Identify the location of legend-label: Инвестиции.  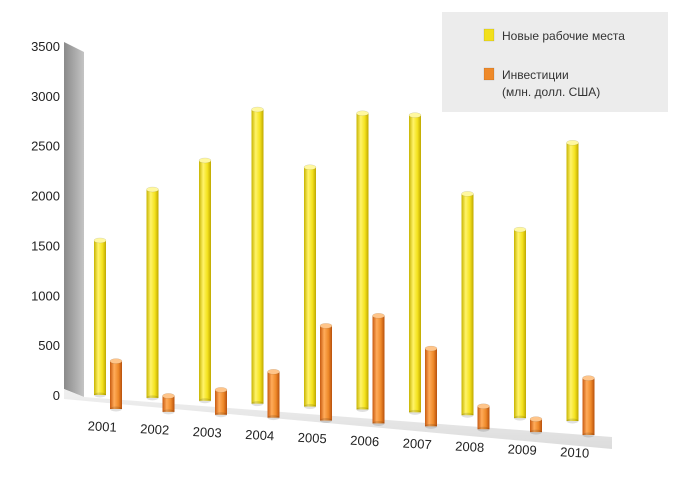
(535, 75).